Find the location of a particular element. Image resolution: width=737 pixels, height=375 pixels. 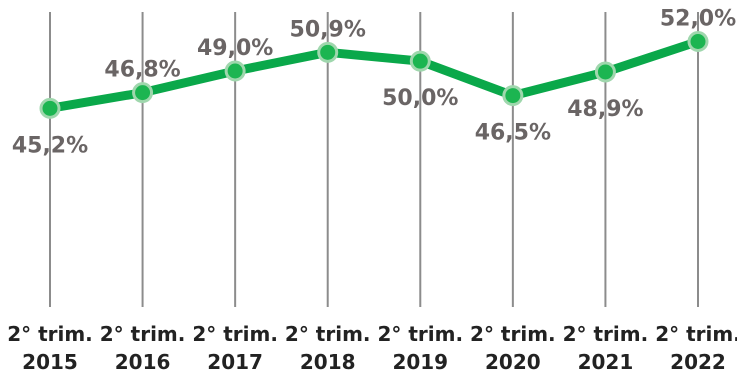

data-label: 46,5% is located at coordinates (513, 133).